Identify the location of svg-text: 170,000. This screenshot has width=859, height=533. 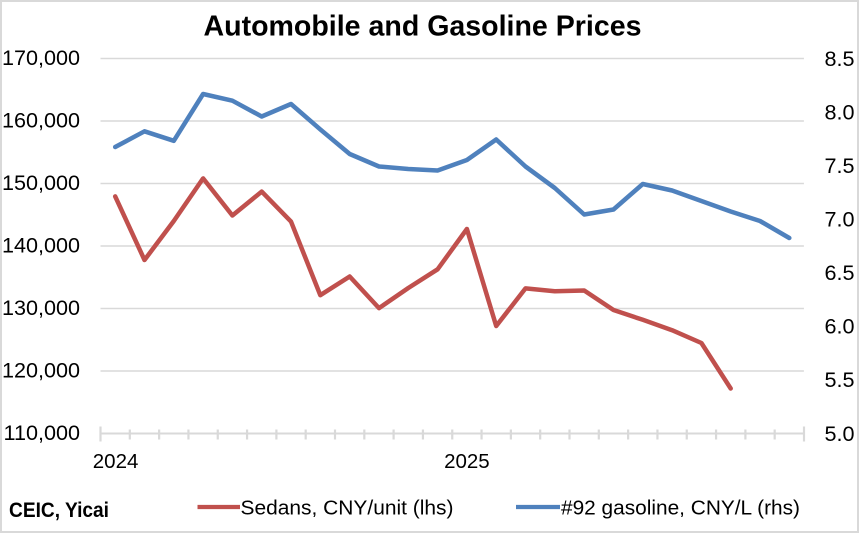
(41, 57).